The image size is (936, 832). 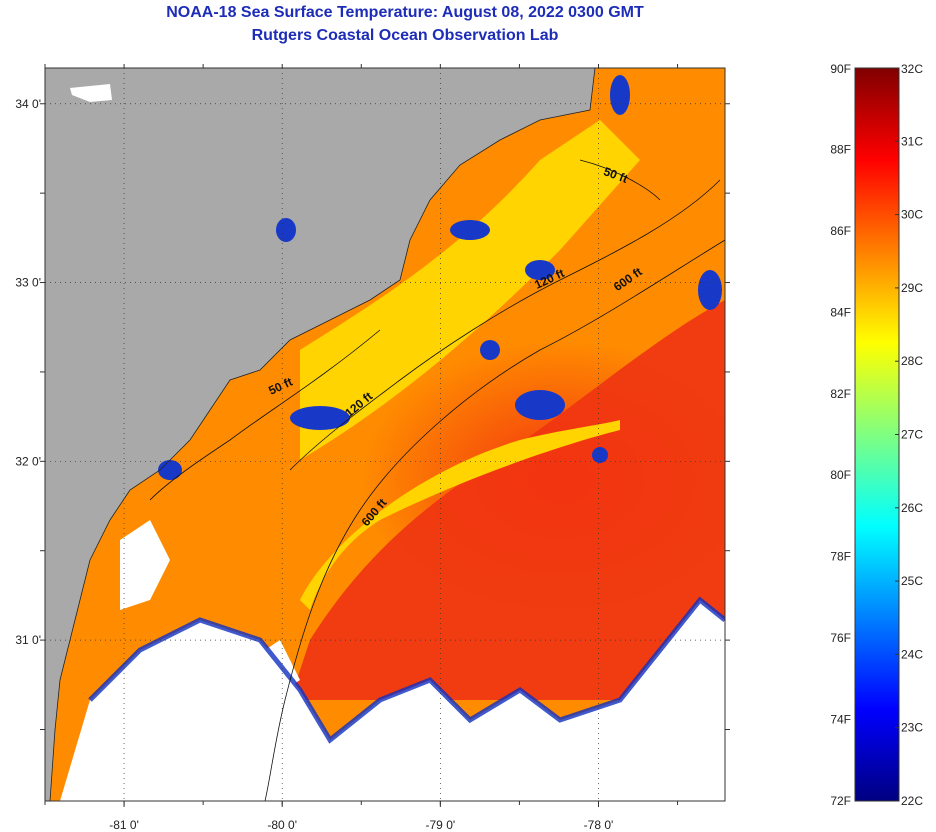 I want to click on colorbar-f-label: 84F, so click(x=840, y=312).